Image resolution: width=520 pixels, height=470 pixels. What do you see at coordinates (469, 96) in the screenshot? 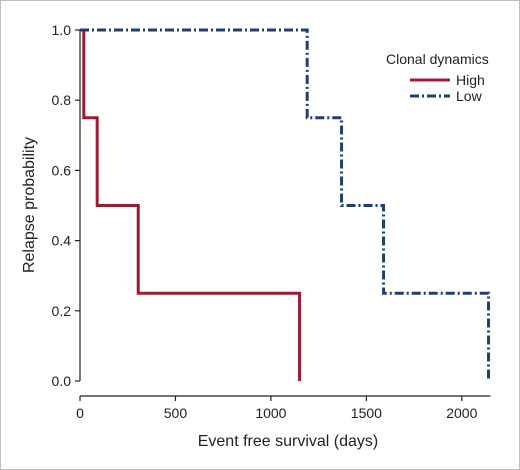
I see `legend-label-low: Low` at bounding box center [469, 96].